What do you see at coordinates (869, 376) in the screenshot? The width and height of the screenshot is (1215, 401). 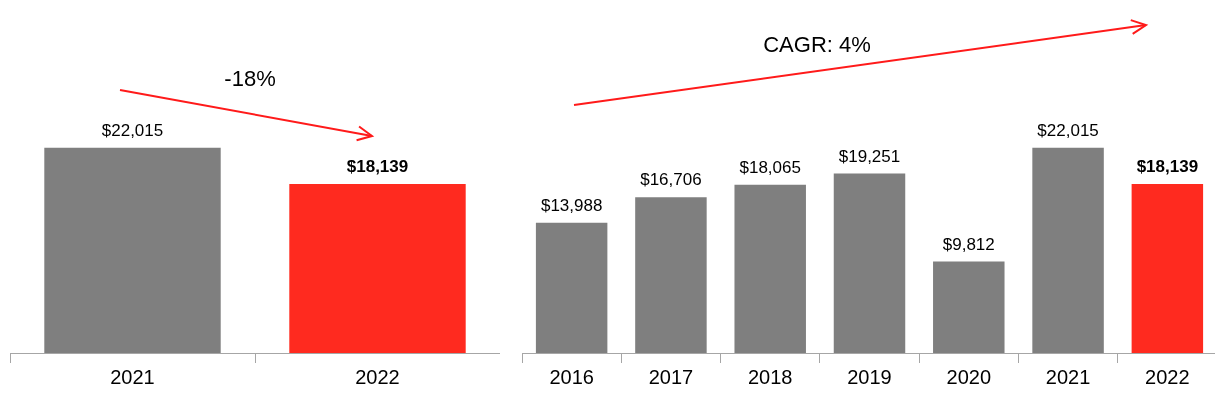 I see `x-tick-label: 2019` at bounding box center [869, 376].